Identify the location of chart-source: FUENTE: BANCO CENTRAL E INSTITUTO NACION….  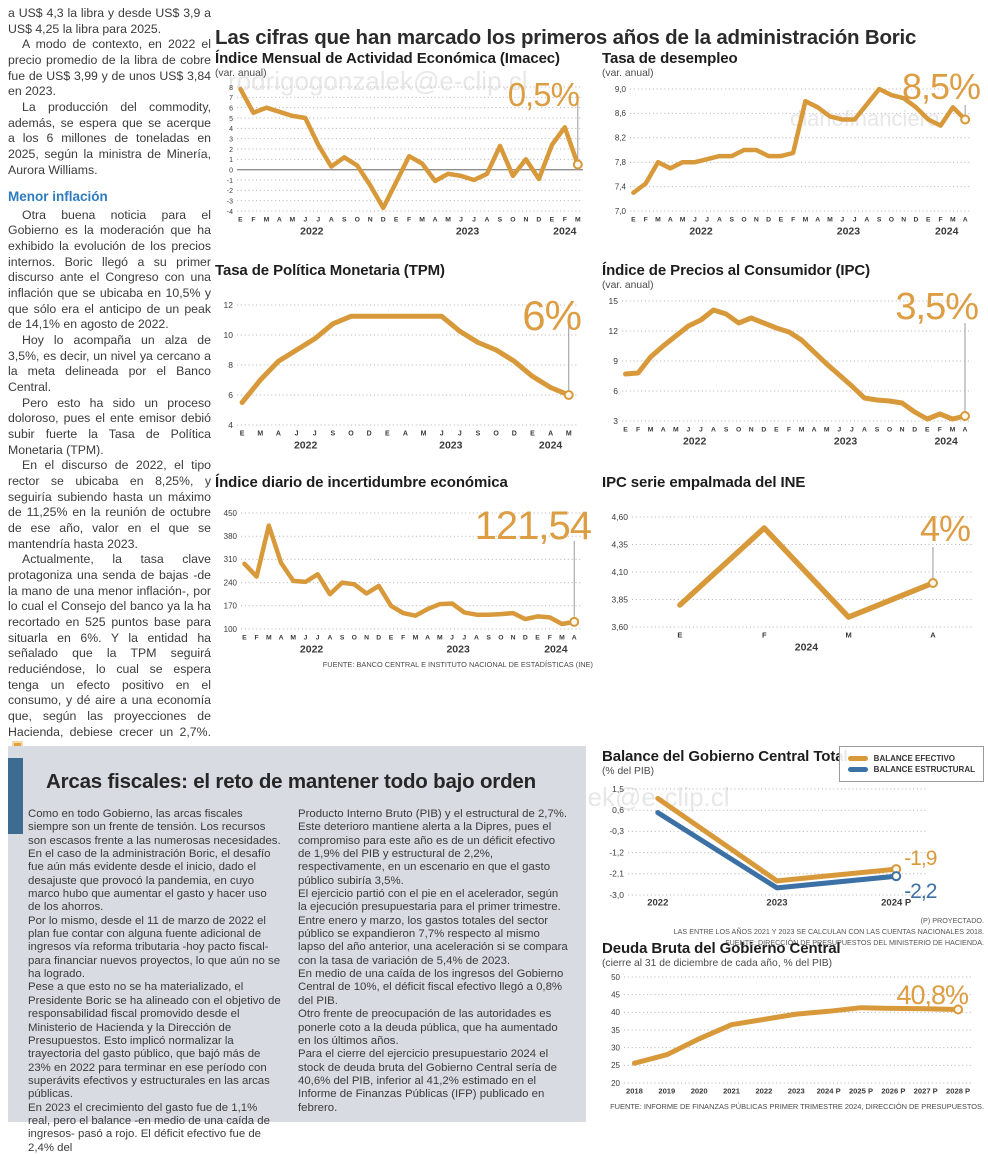
(457, 664).